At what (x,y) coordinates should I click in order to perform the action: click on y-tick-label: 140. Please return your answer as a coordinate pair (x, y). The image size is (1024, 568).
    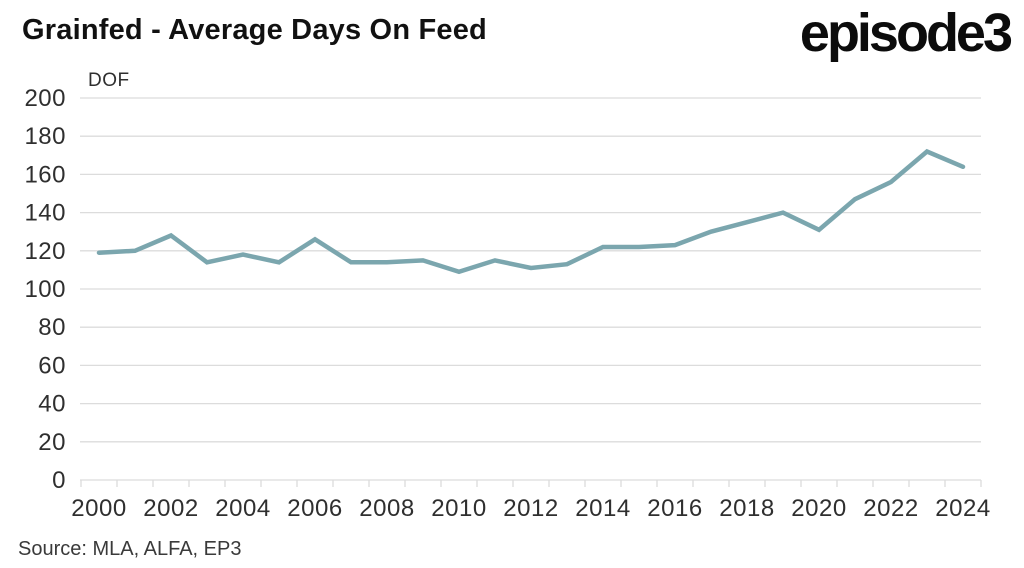
    Looking at the image, I should click on (45, 213).